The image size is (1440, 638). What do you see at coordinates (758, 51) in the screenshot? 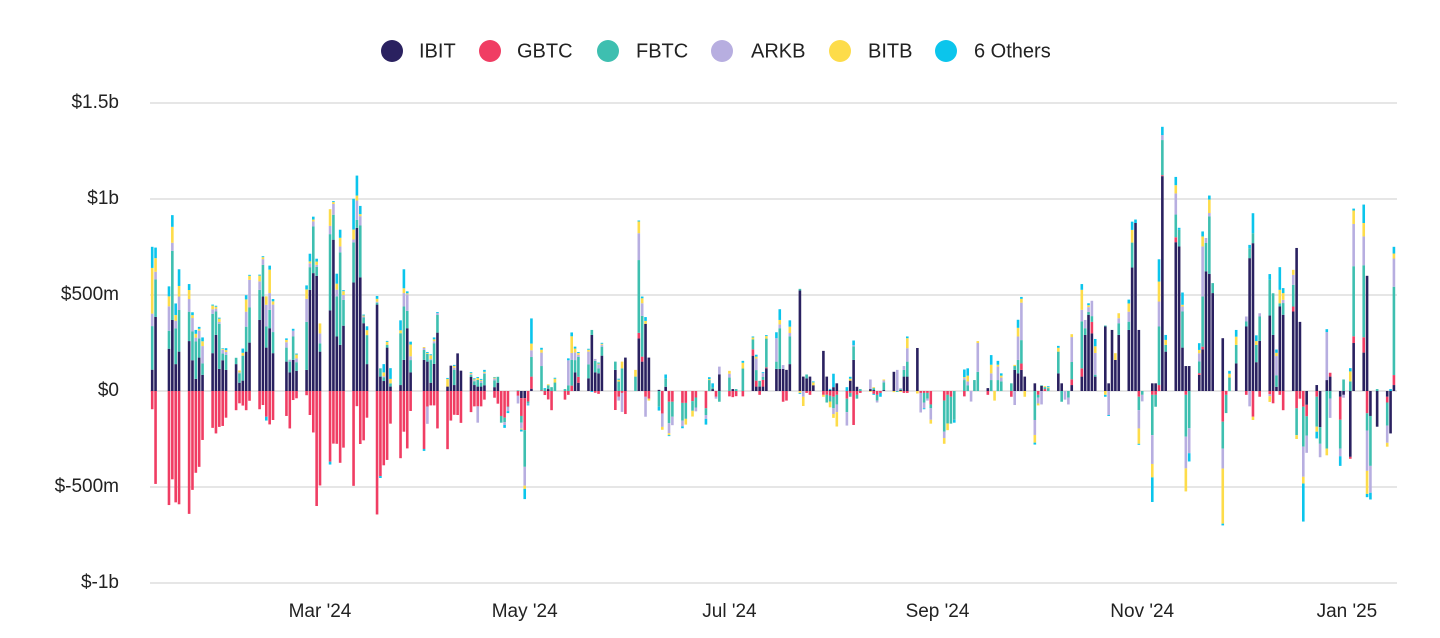
I see `legend-item-arkb: ARKB` at bounding box center [758, 51].